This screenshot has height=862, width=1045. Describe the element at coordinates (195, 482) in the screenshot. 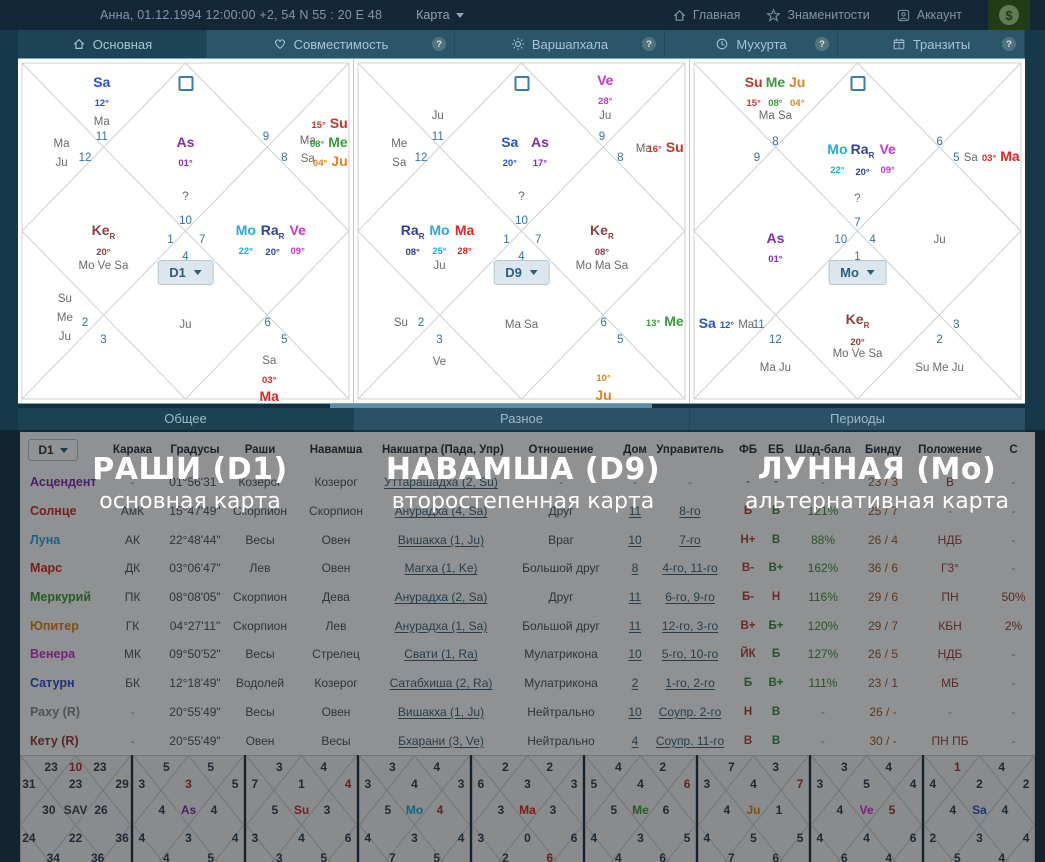

I see `table-cell: 01°56'31"` at that location.